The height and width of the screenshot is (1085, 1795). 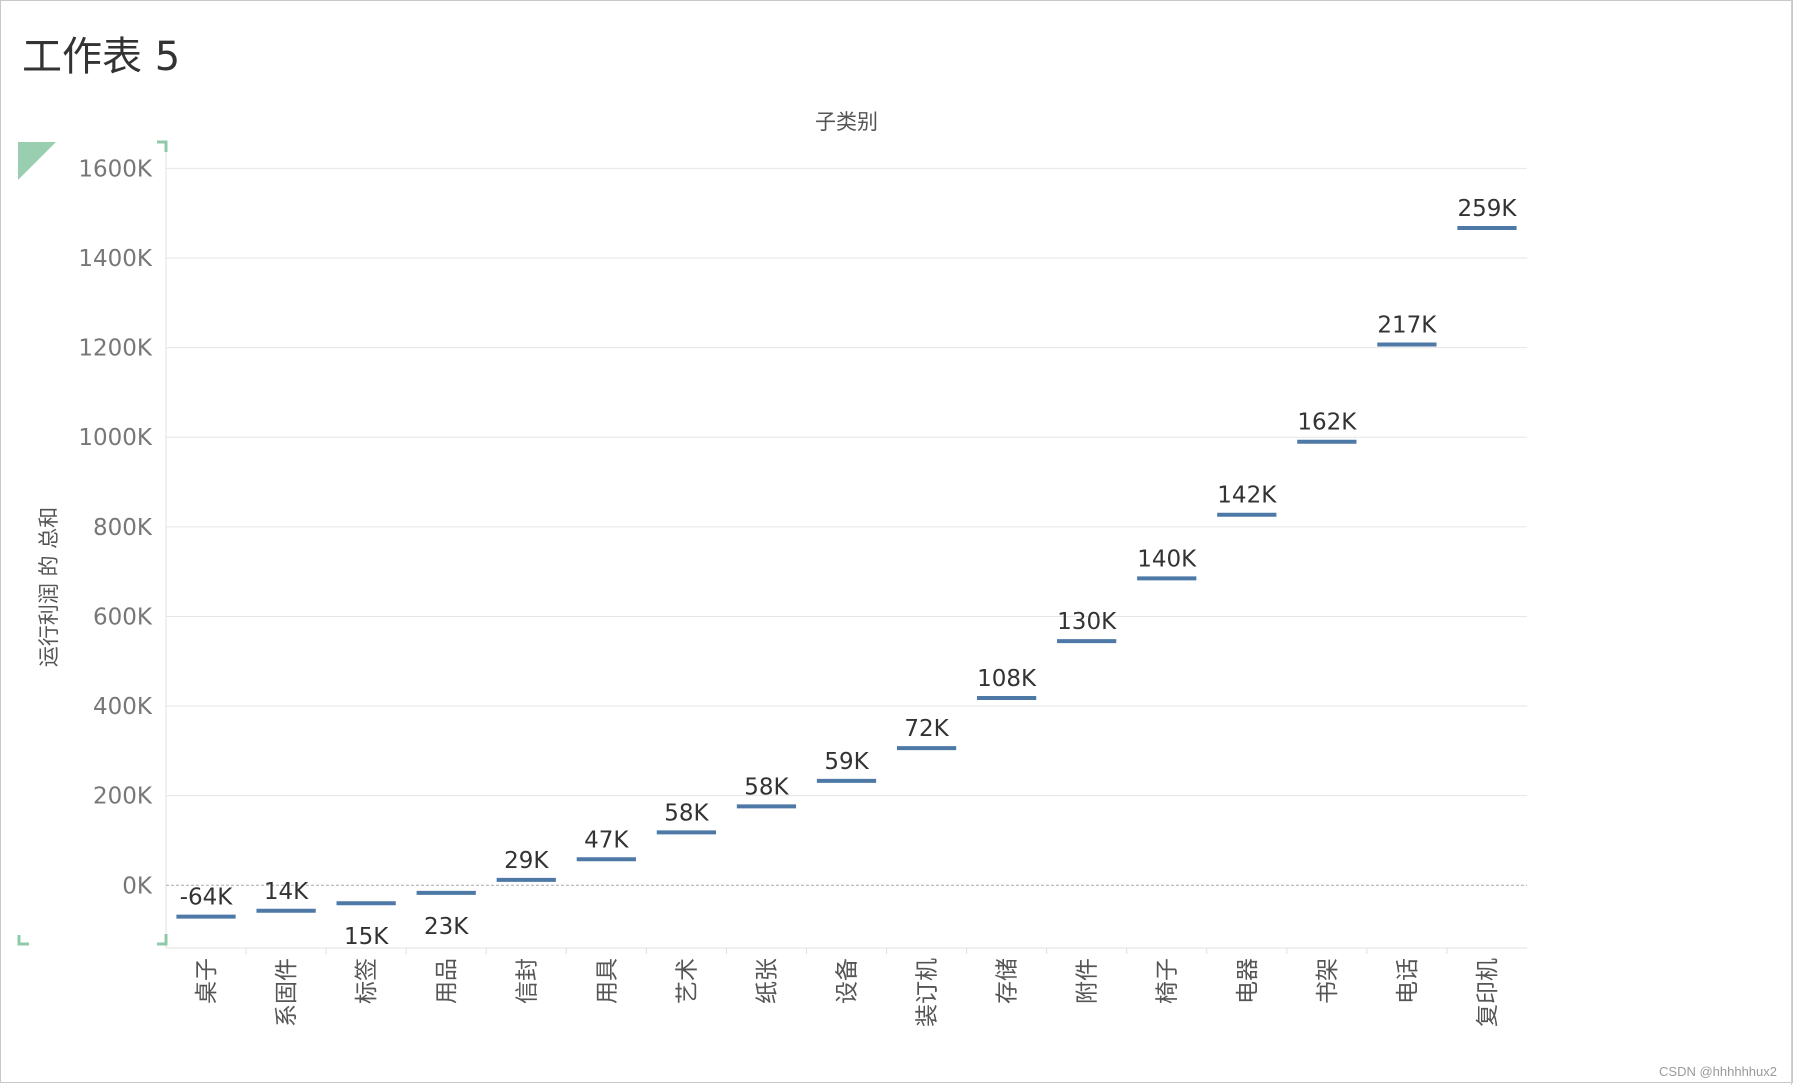 What do you see at coordinates (123, 707) in the screenshot?
I see `y-tick-label: 400K` at bounding box center [123, 707].